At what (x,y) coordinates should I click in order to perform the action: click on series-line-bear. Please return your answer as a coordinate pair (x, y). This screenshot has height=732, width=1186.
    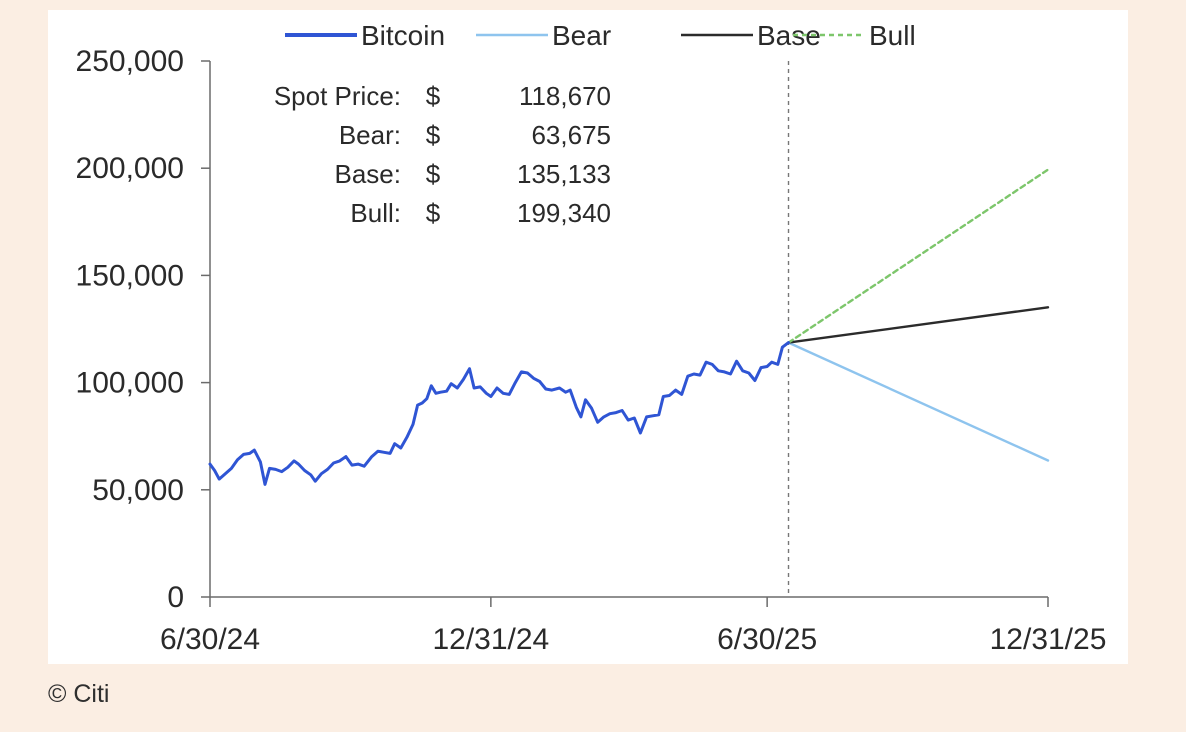
    Looking at the image, I should click on (918, 401).